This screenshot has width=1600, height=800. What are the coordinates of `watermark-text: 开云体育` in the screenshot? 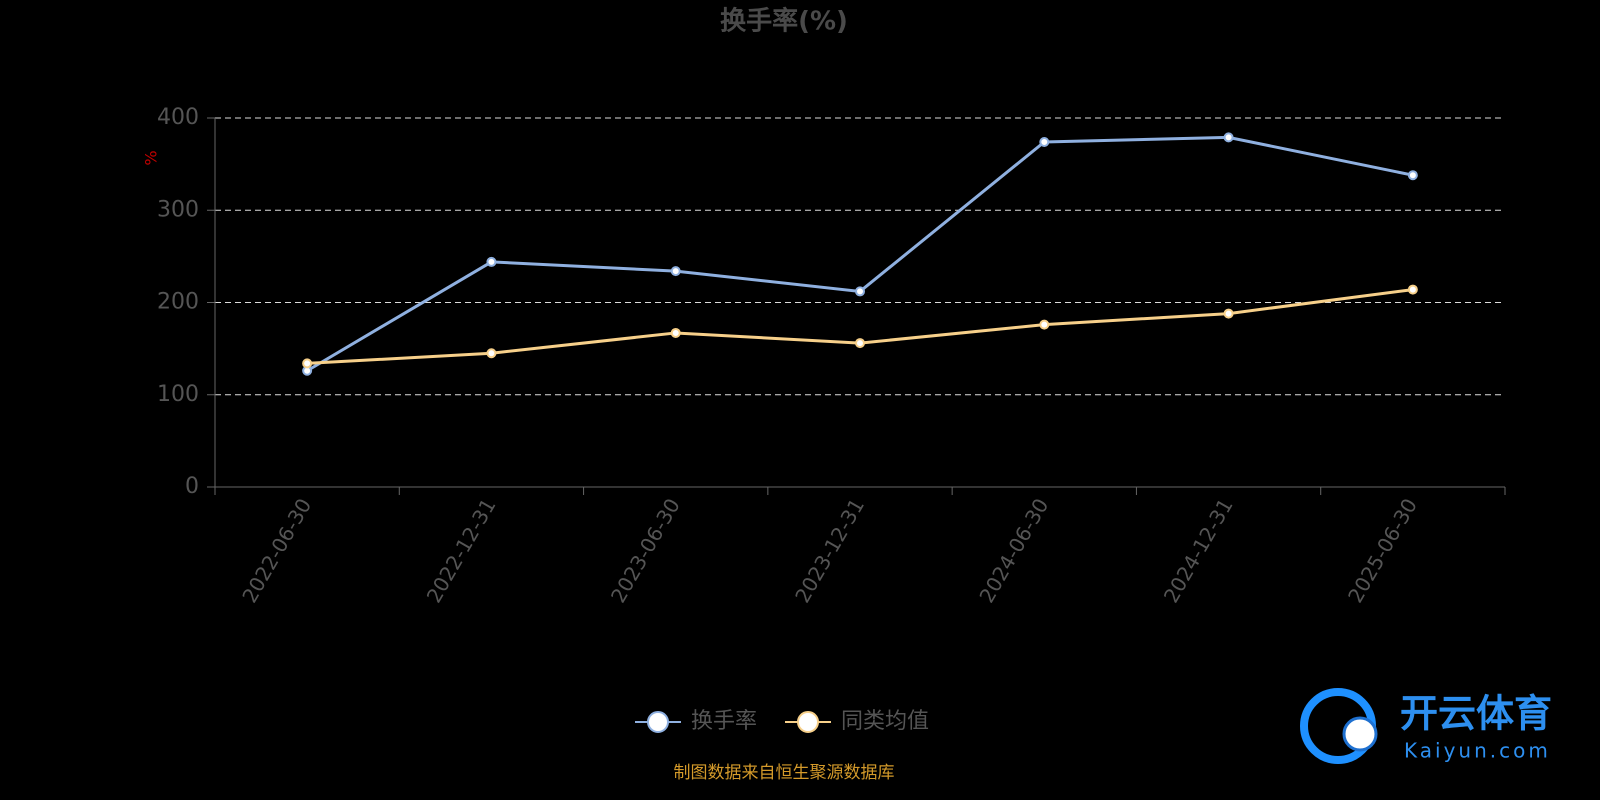 It's located at (1476, 714).